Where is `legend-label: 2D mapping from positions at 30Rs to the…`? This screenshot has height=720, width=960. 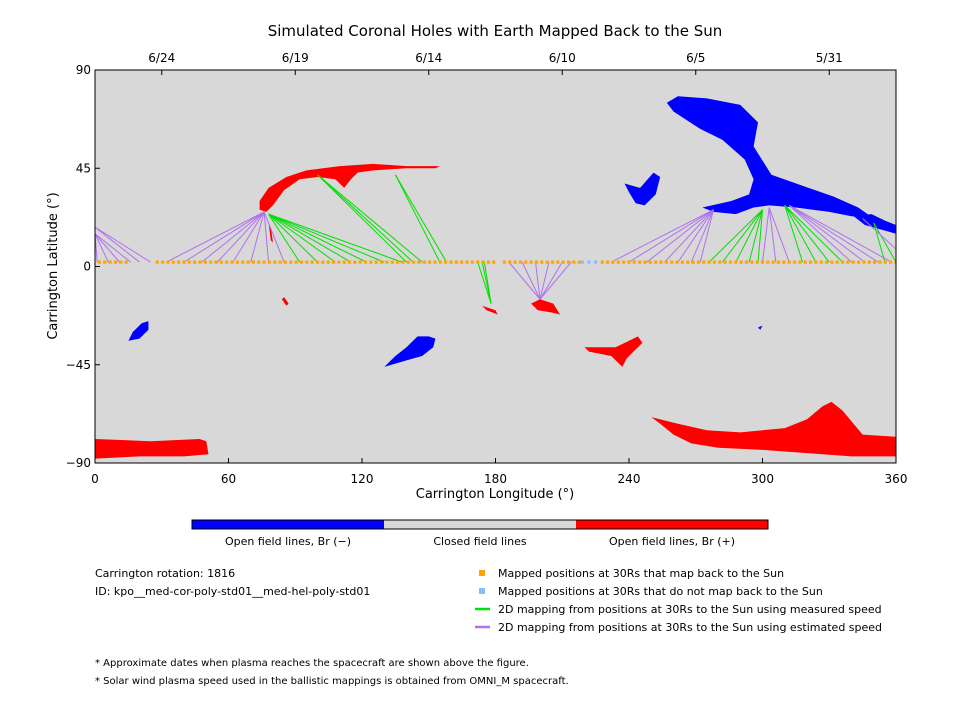
legend-label: 2D mapping from positions at 30Rs to the… is located at coordinates (690, 627).